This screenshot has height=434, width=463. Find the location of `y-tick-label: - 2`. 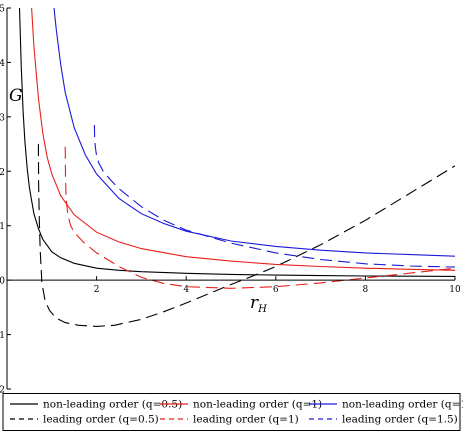

y-tick-label: - 2 is located at coordinates (2, 391).